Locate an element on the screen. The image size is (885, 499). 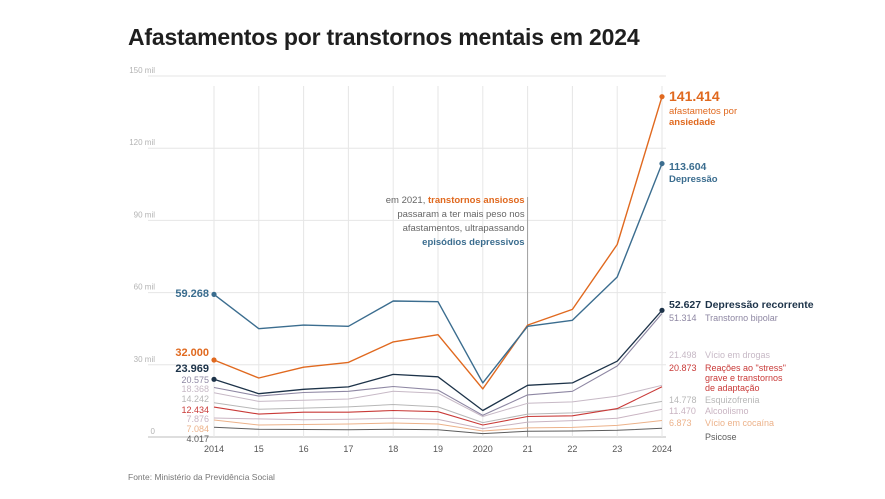
x-tick-label: 19 is located at coordinates (438, 449).